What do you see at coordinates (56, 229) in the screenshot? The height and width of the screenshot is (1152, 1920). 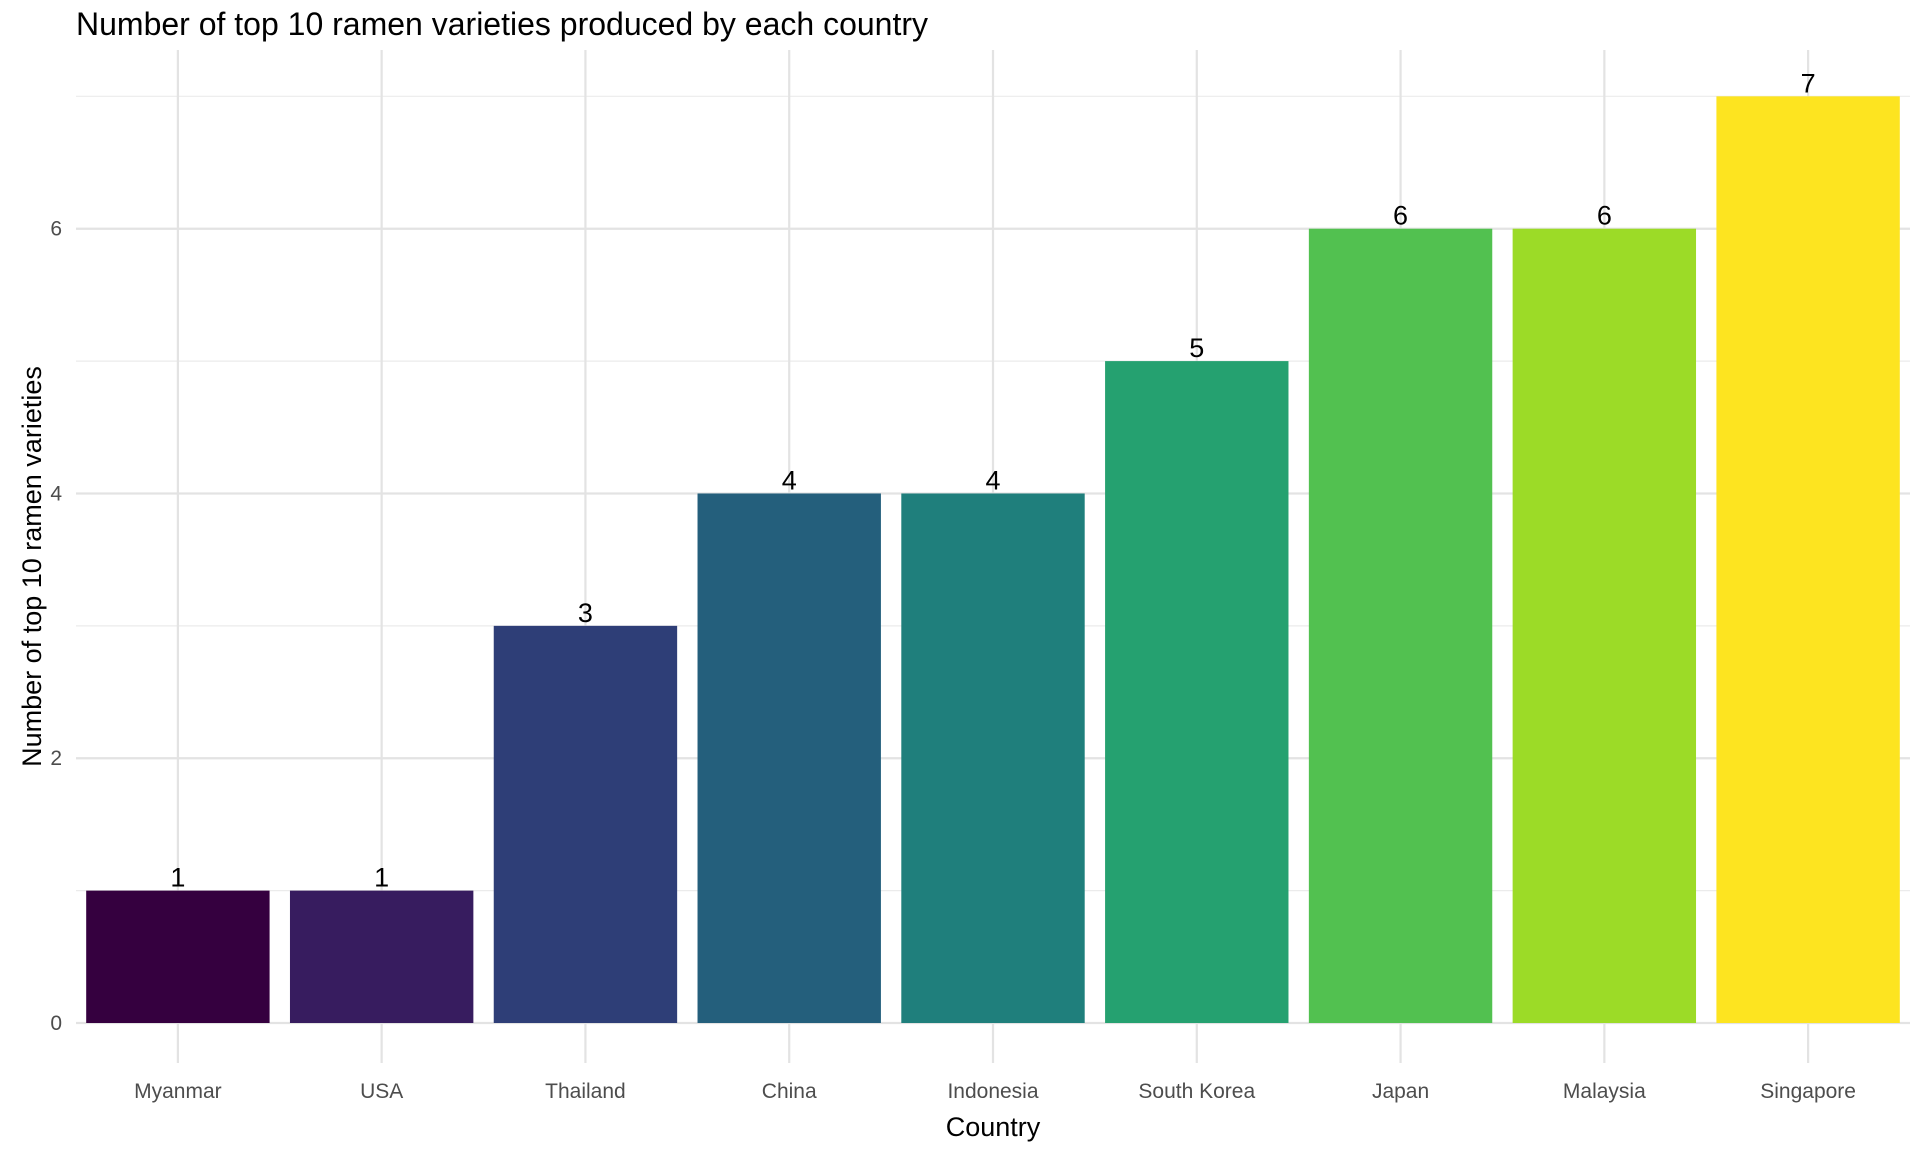 I see `y-tick-label: 6` at bounding box center [56, 229].